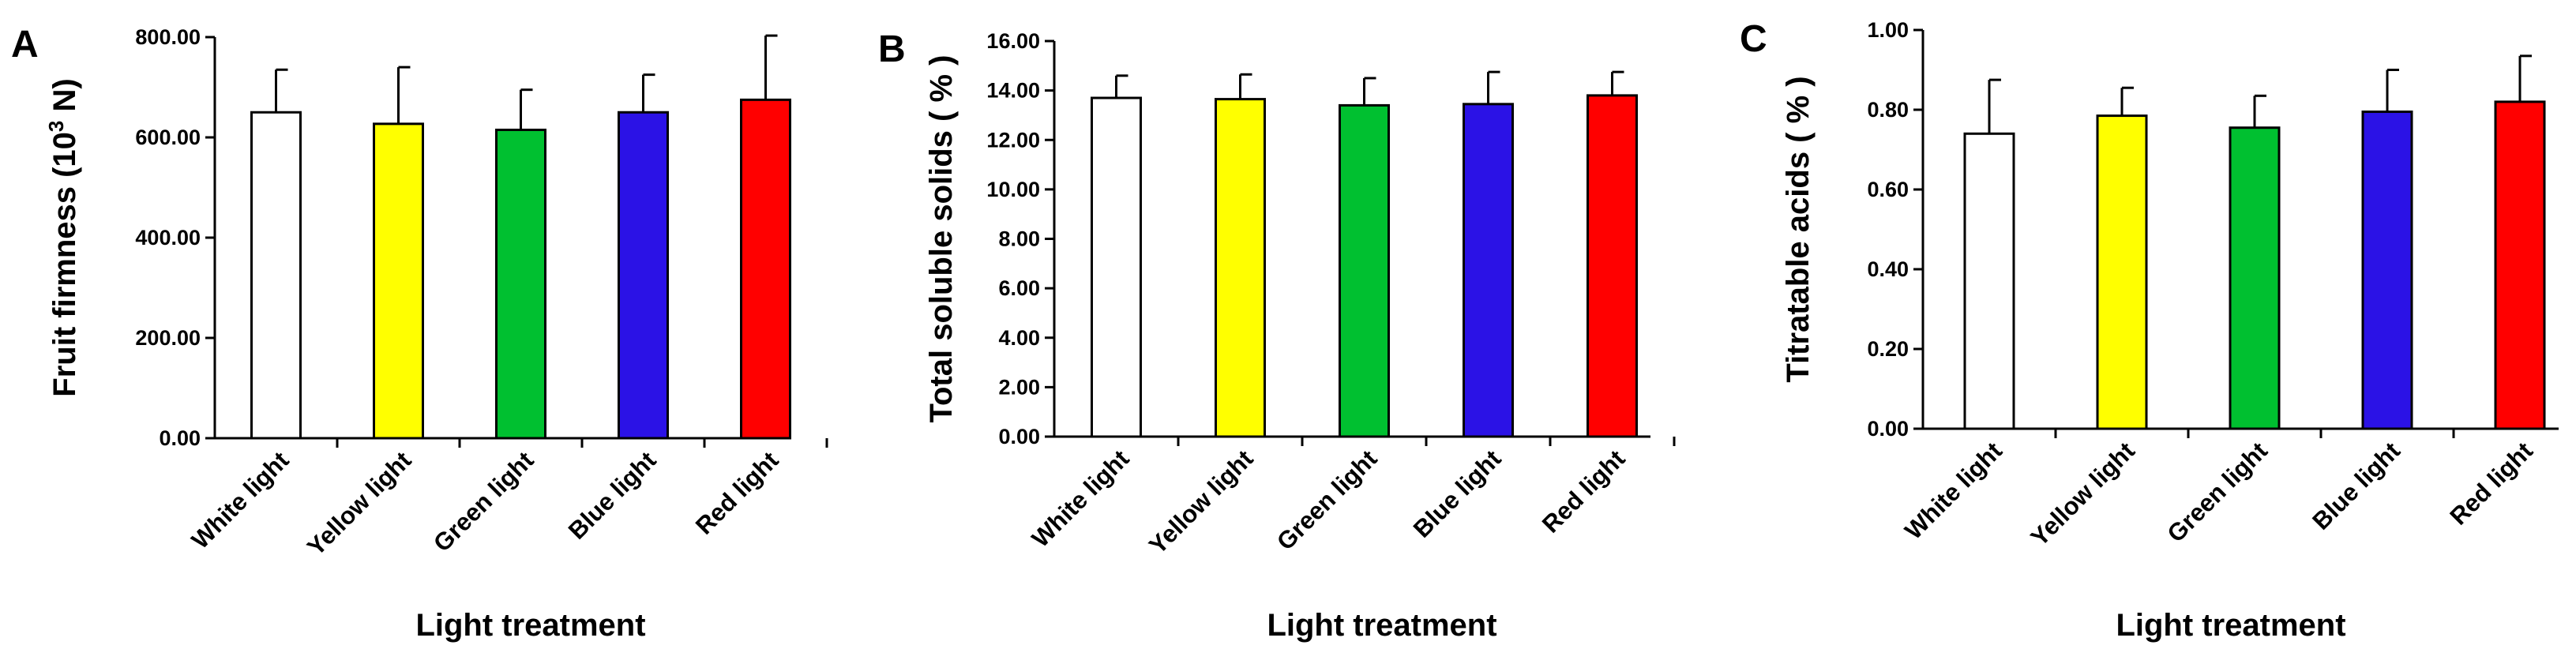 The height and width of the screenshot is (664, 2576). I want to click on y-tick-label: 0.40, so click(1888, 269).